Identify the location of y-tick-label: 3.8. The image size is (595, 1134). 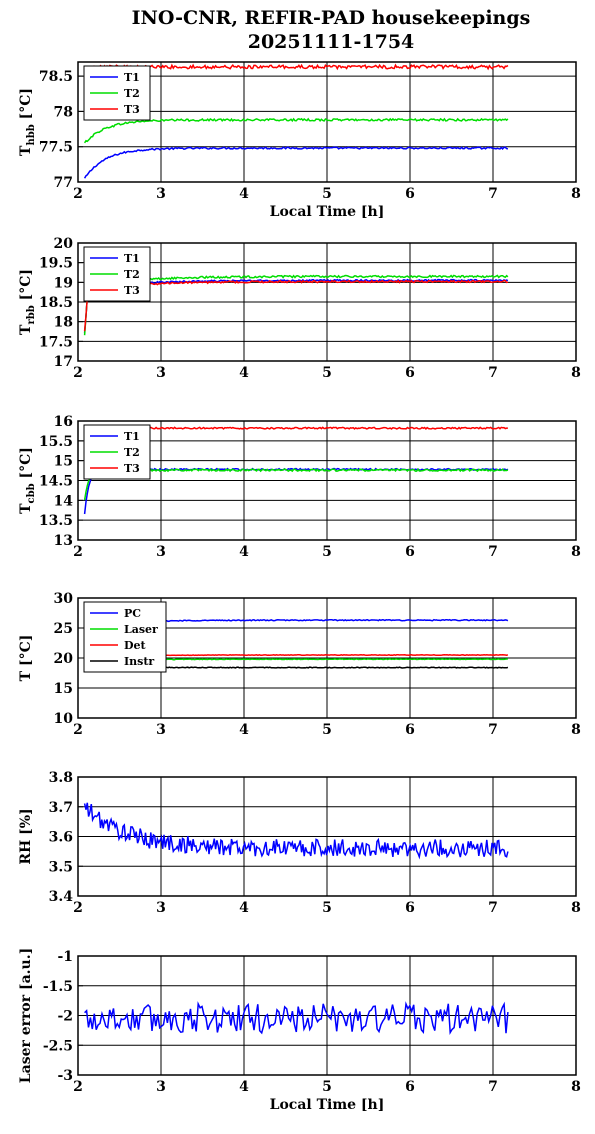
(61, 778).